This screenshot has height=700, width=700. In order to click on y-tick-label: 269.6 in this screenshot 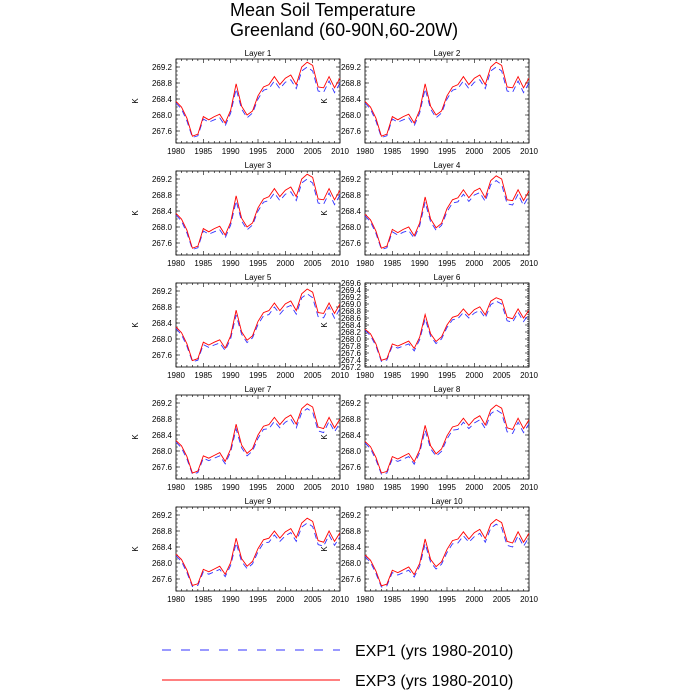, I will do `click(351, 283)`.